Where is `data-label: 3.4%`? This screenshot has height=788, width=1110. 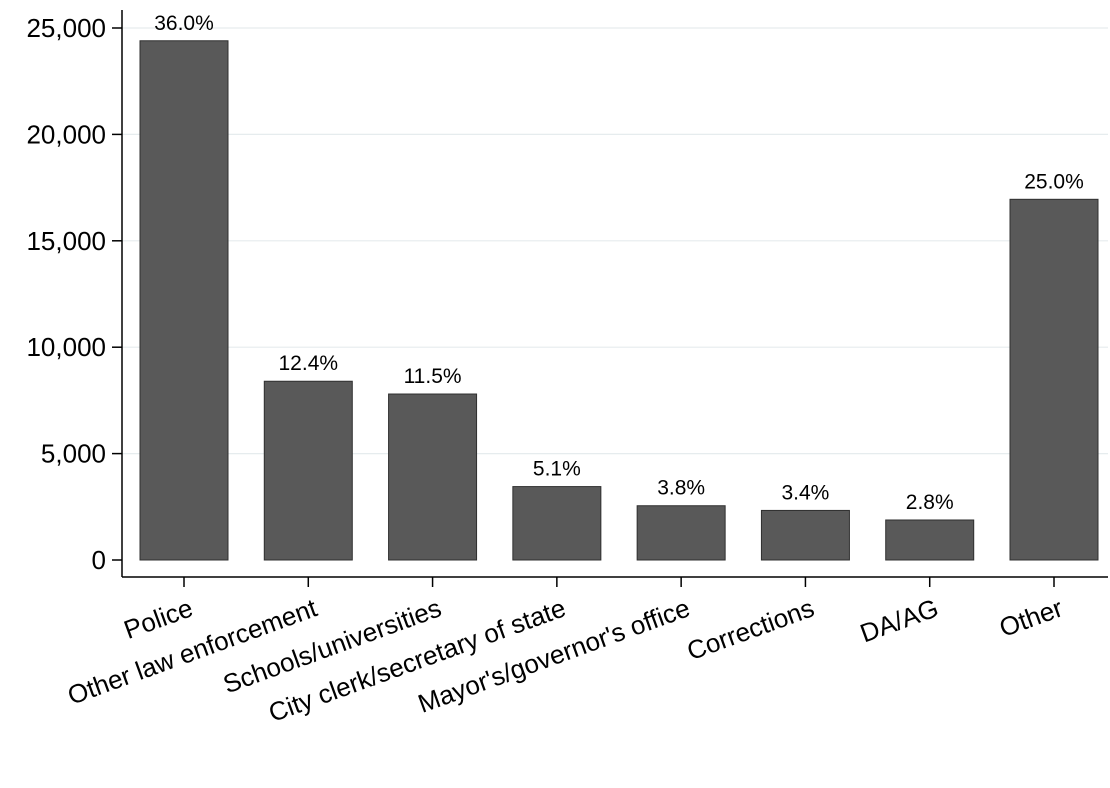
data-label: 3.4% is located at coordinates (805, 492).